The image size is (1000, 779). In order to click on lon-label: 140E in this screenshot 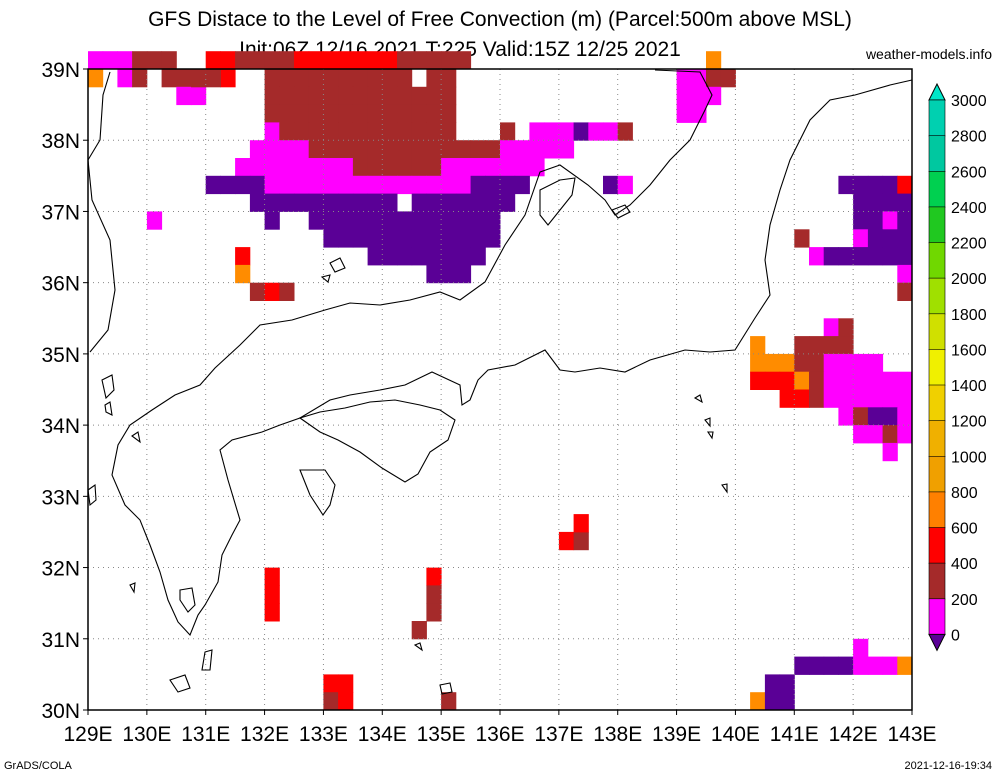, I will do `click(735, 734)`.